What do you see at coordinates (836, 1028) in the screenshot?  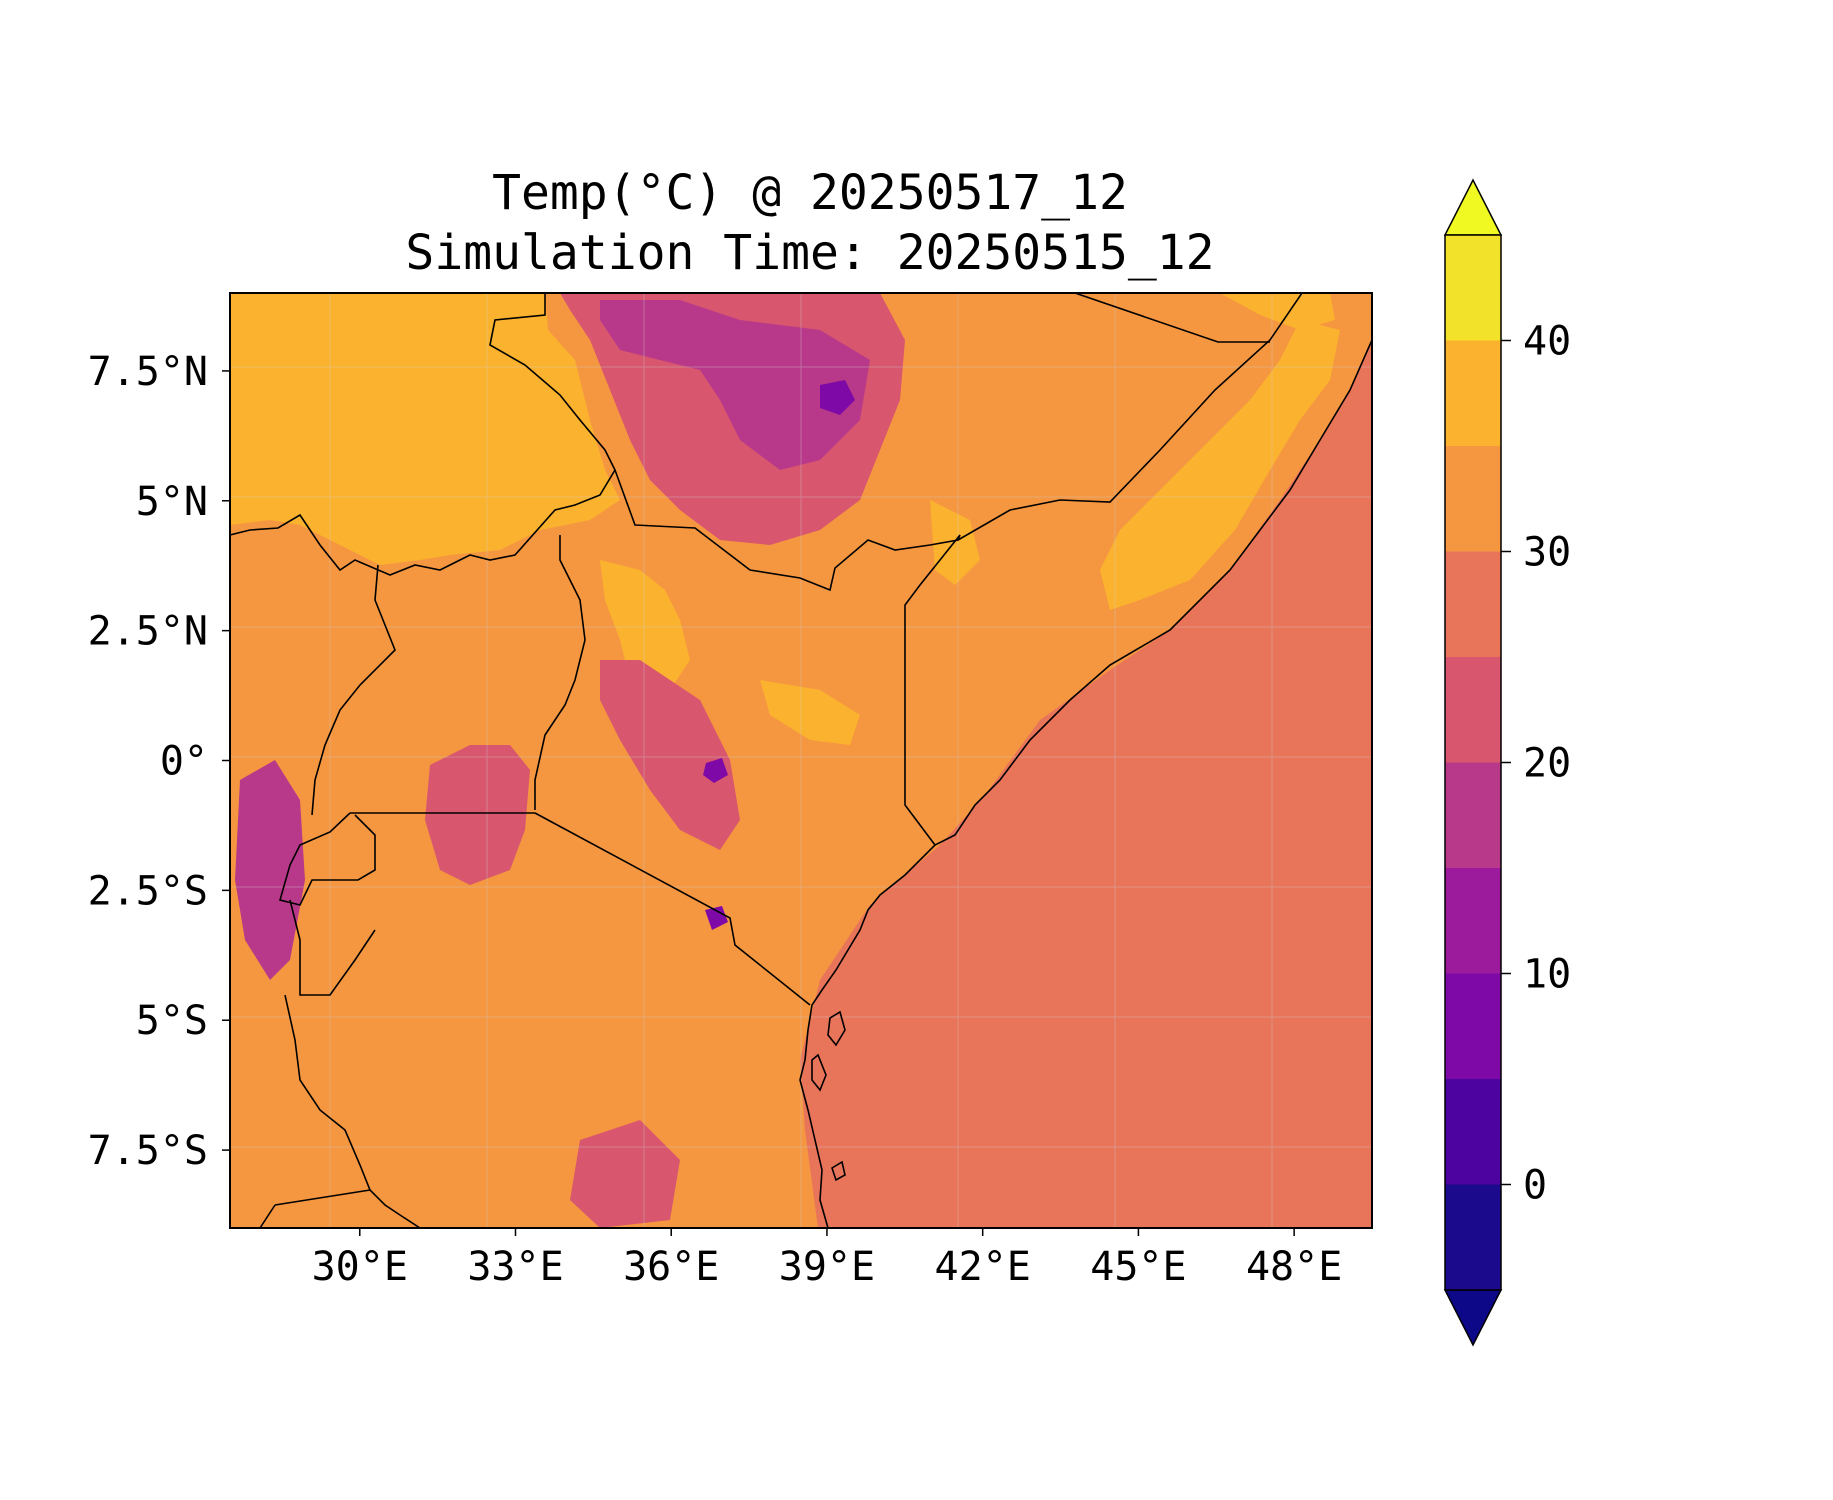 I see `zanzibar` at bounding box center [836, 1028].